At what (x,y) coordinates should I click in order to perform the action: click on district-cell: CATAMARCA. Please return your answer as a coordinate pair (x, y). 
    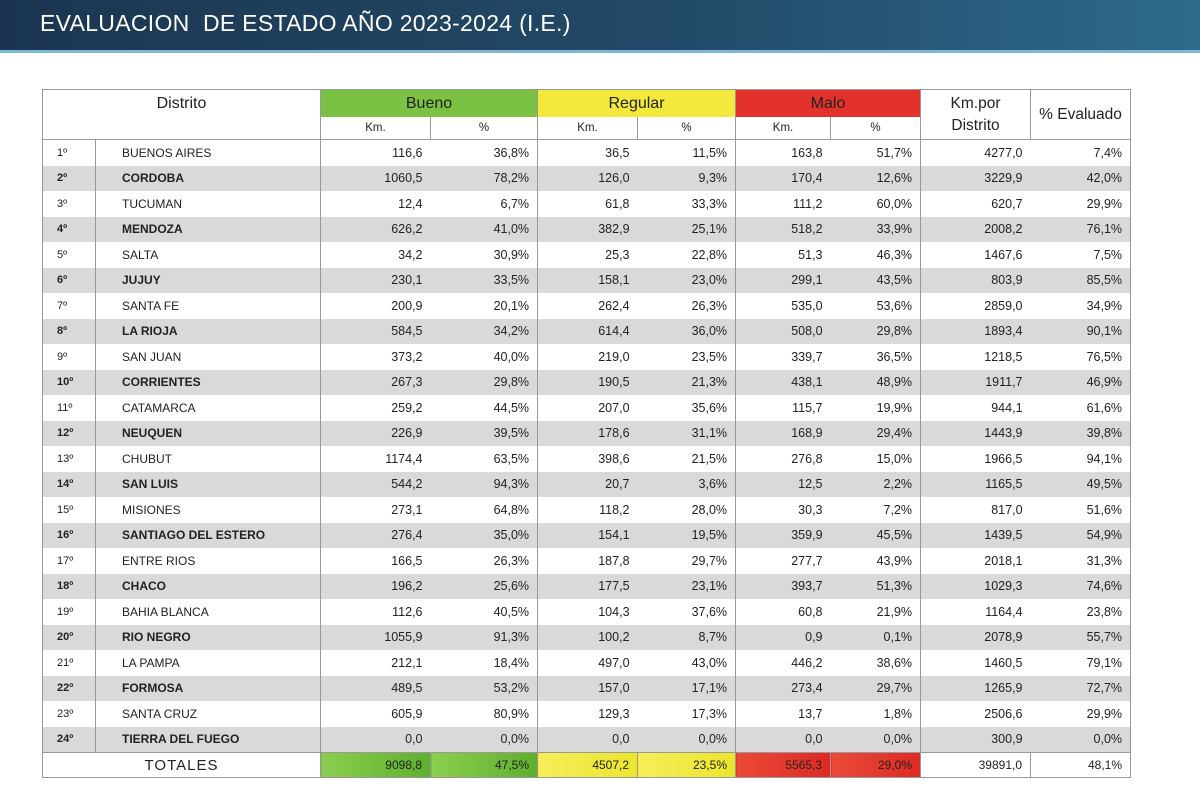
    Looking at the image, I should click on (208, 408).